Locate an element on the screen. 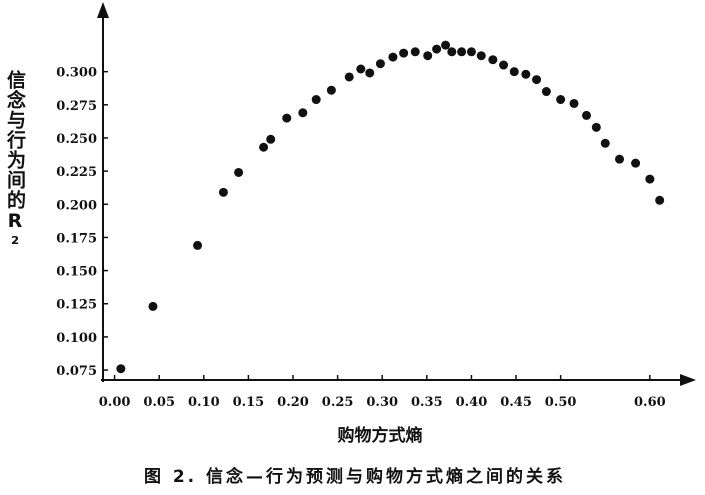 Image resolution: width=705 pixels, height=495 pixels. y-tick-label: 0.075 is located at coordinates (76, 371).